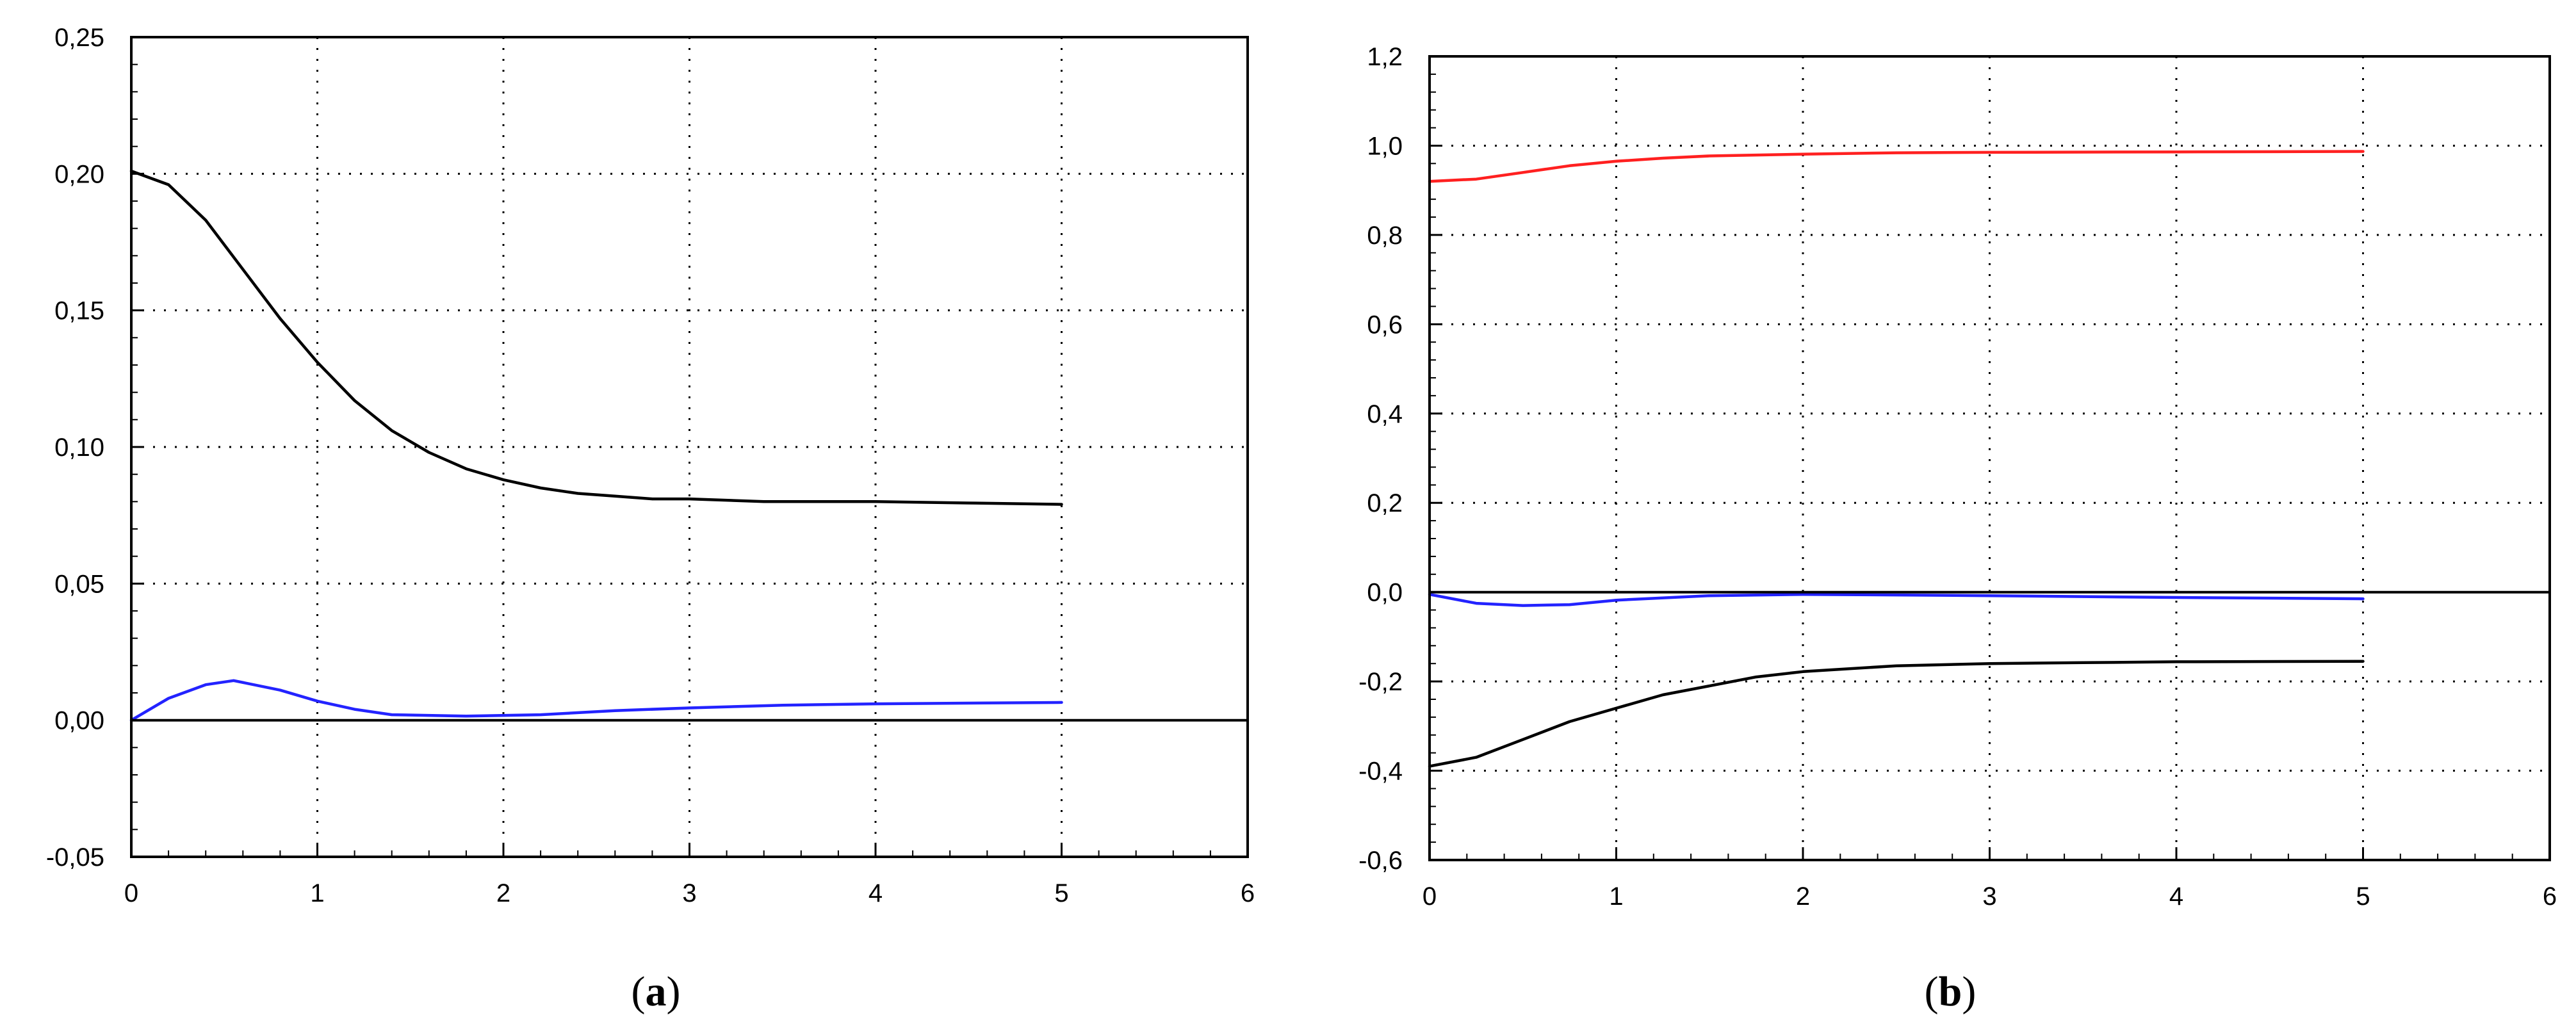 This screenshot has width=2576, height=1031. Describe the element at coordinates (1951, 991) in the screenshot. I see `panel-label-b: (b)` at that location.